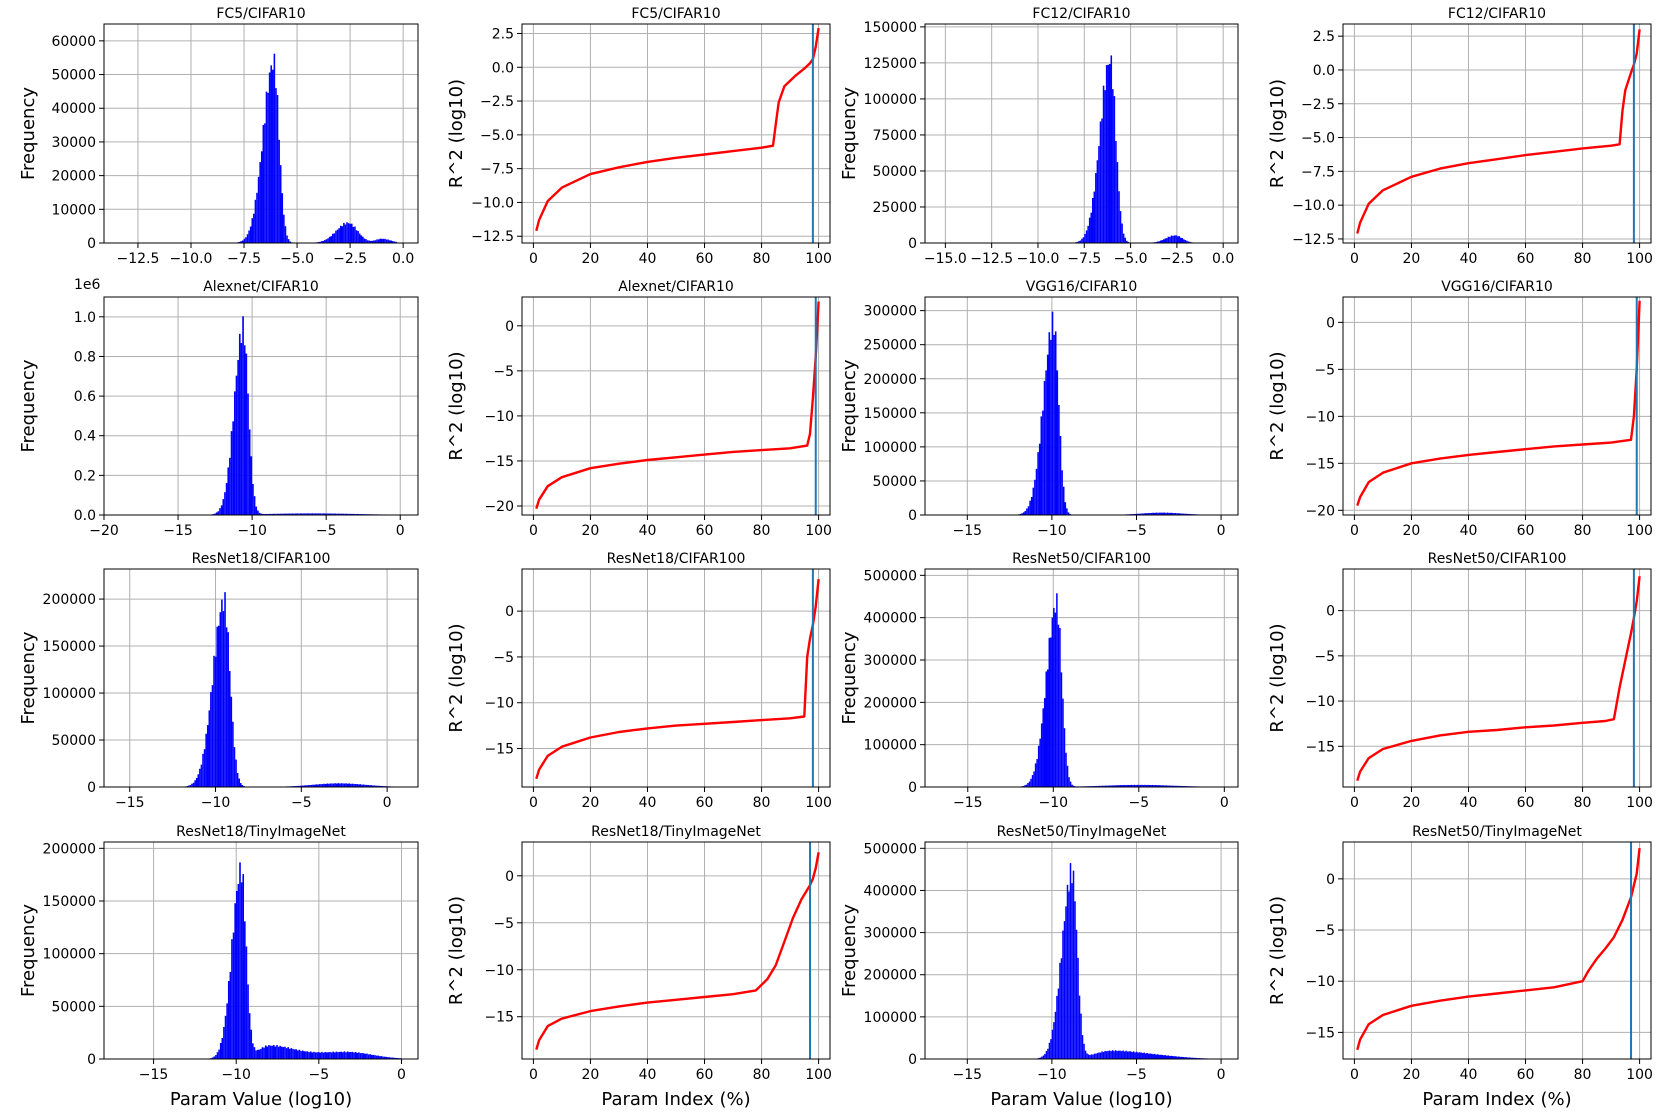 Image resolution: width=1661 pixels, height=1118 pixels. Describe the element at coordinates (509, 612) in the screenshot. I see `y-tick-label: 0` at that location.